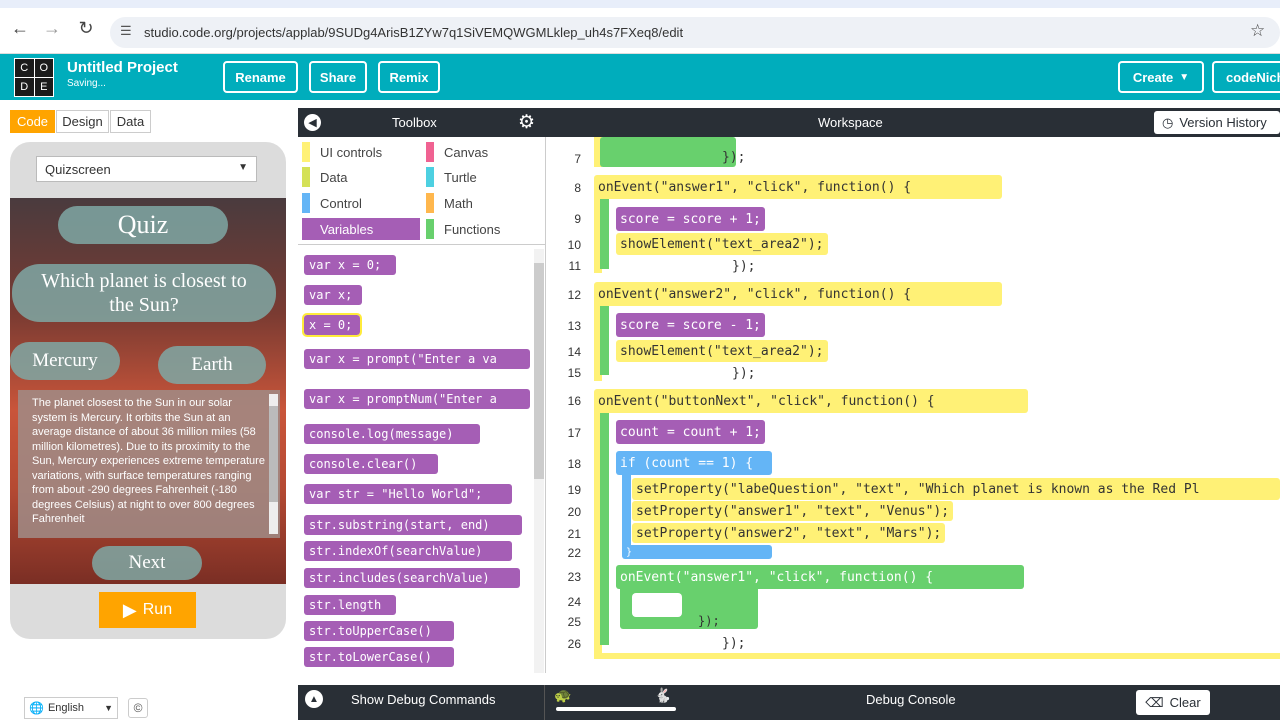 The width and height of the screenshot is (1280, 720). Describe the element at coordinates (616, 709) in the screenshot. I see `speed-slider` at that location.